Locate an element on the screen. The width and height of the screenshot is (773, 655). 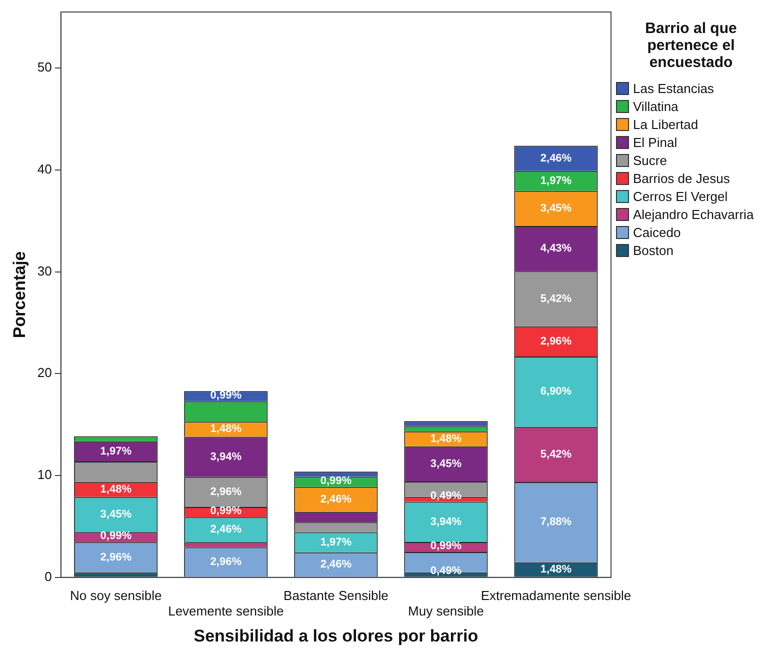
data-label: 4,43% is located at coordinates (556, 248).